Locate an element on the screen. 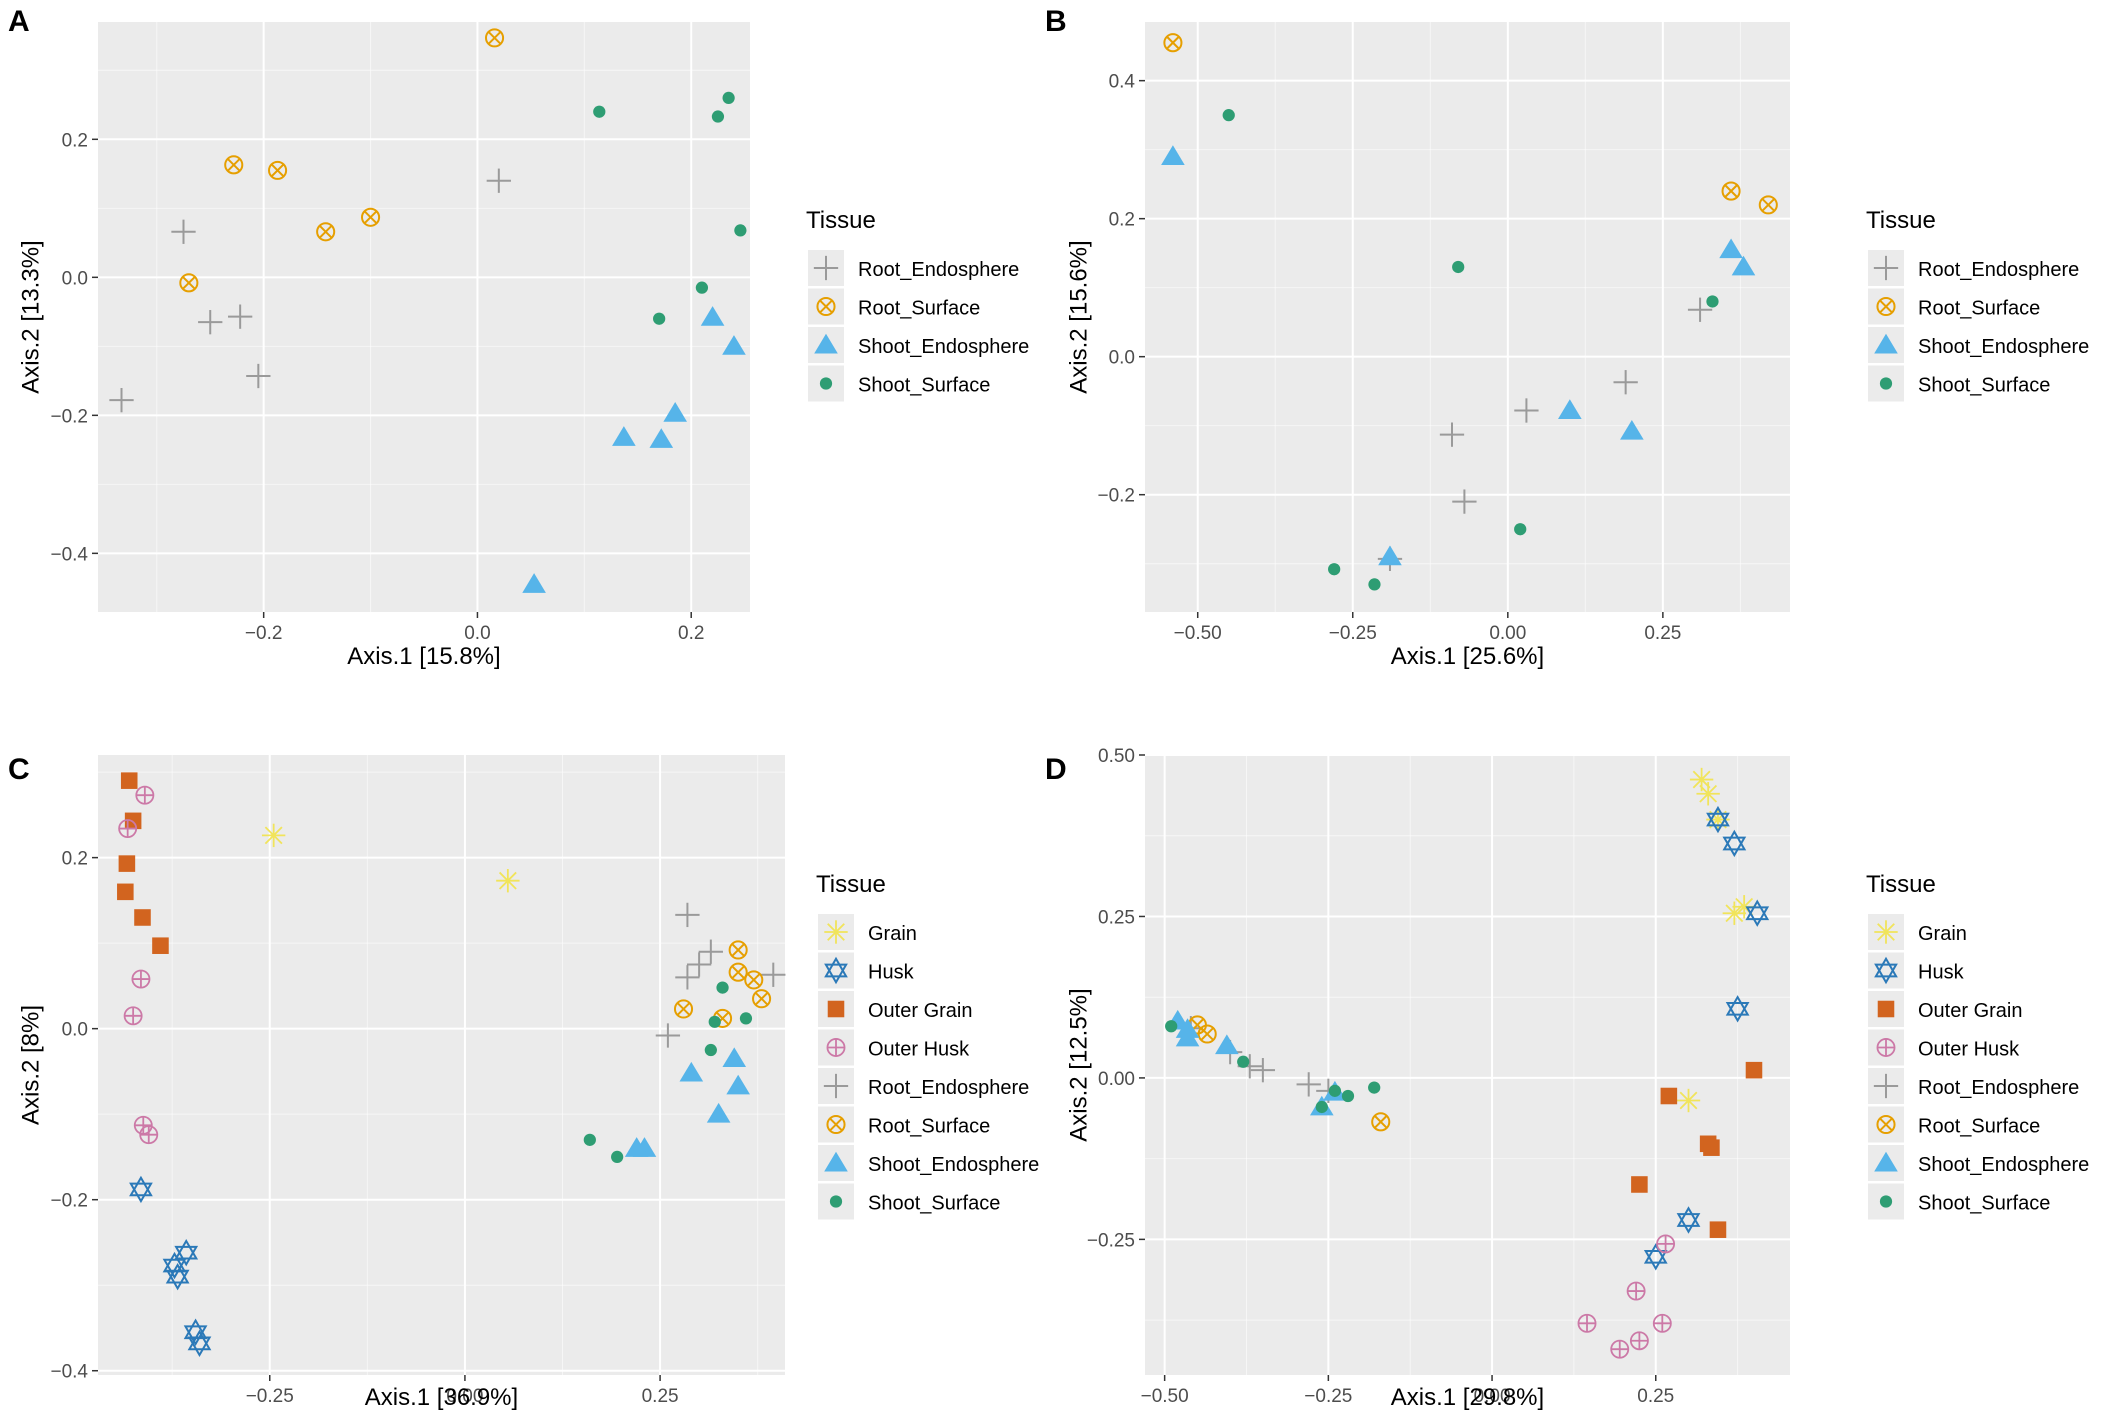 The width and height of the screenshot is (2104, 1413). legend-label: Outer Grain is located at coordinates (1970, 1011).